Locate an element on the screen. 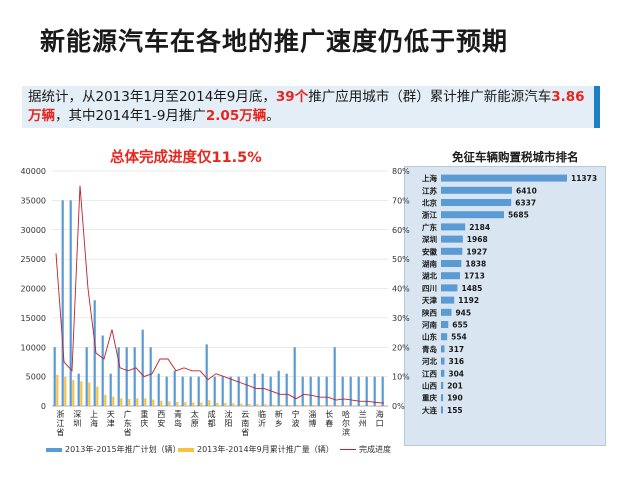 The image size is (640, 480). summary-2014-vehicles: 2.05万辆 is located at coordinates (236, 116).